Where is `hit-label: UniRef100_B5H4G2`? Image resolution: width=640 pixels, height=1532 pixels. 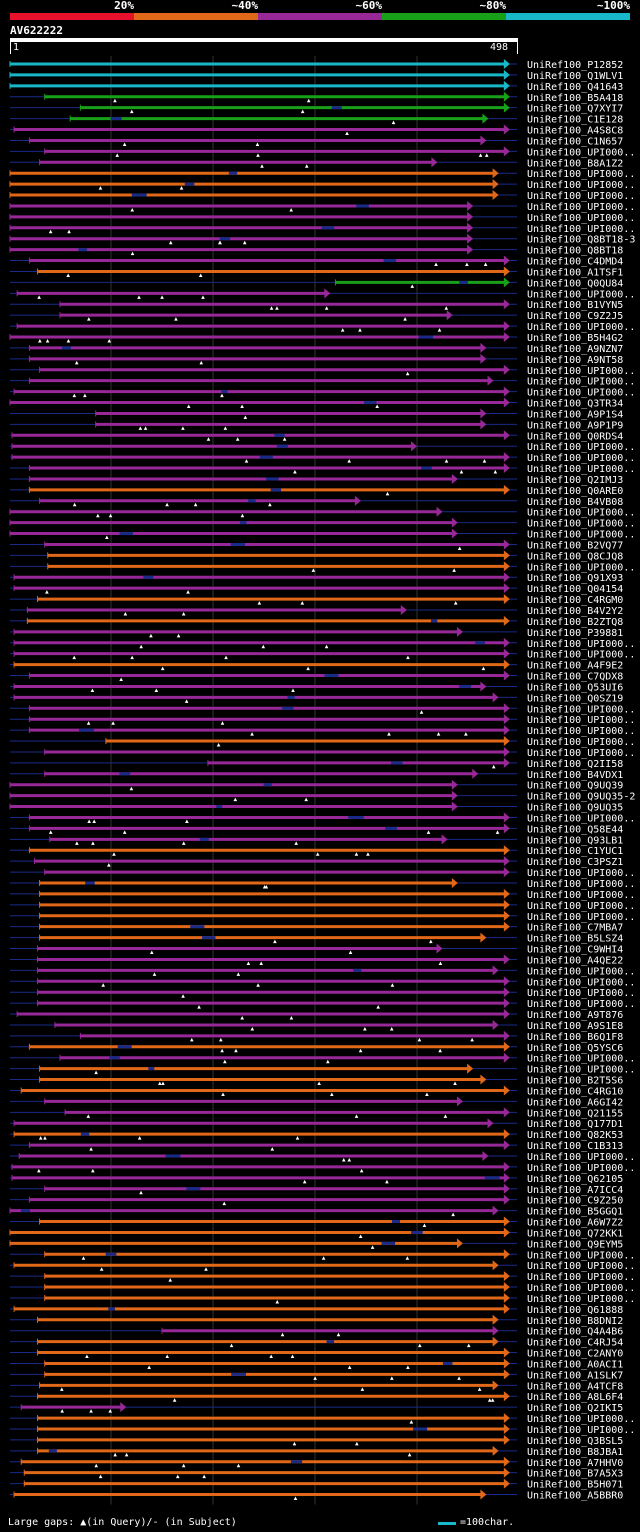
hit-label: UniRef100_B5H4G2 is located at coordinates (575, 338).